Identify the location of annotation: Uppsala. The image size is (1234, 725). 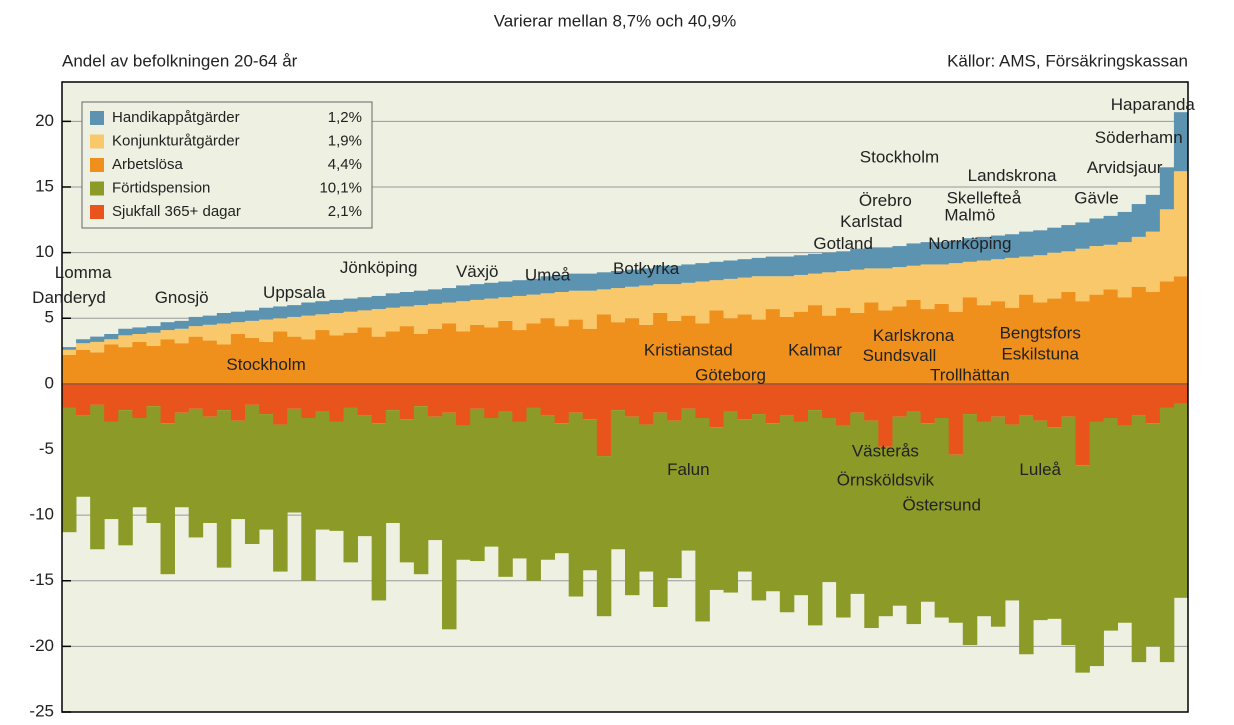
(294, 292).